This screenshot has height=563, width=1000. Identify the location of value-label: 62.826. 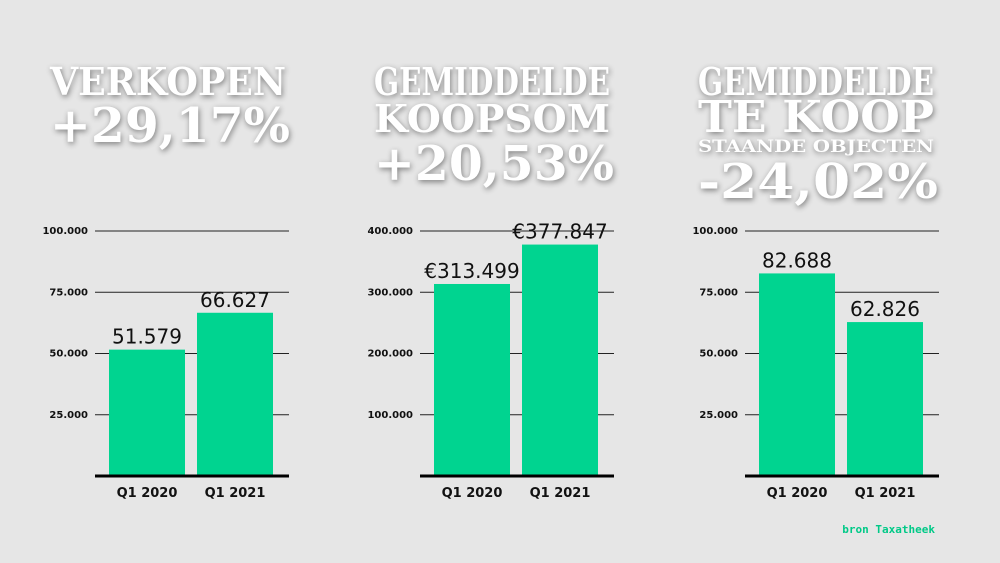
(885, 309).